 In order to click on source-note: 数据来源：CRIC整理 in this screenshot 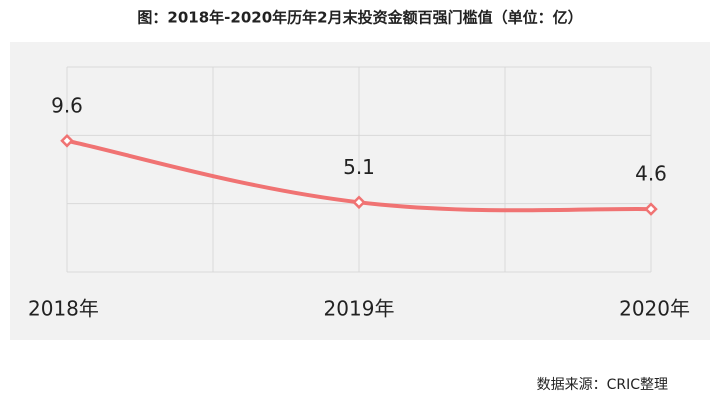, I will do `click(602, 385)`.